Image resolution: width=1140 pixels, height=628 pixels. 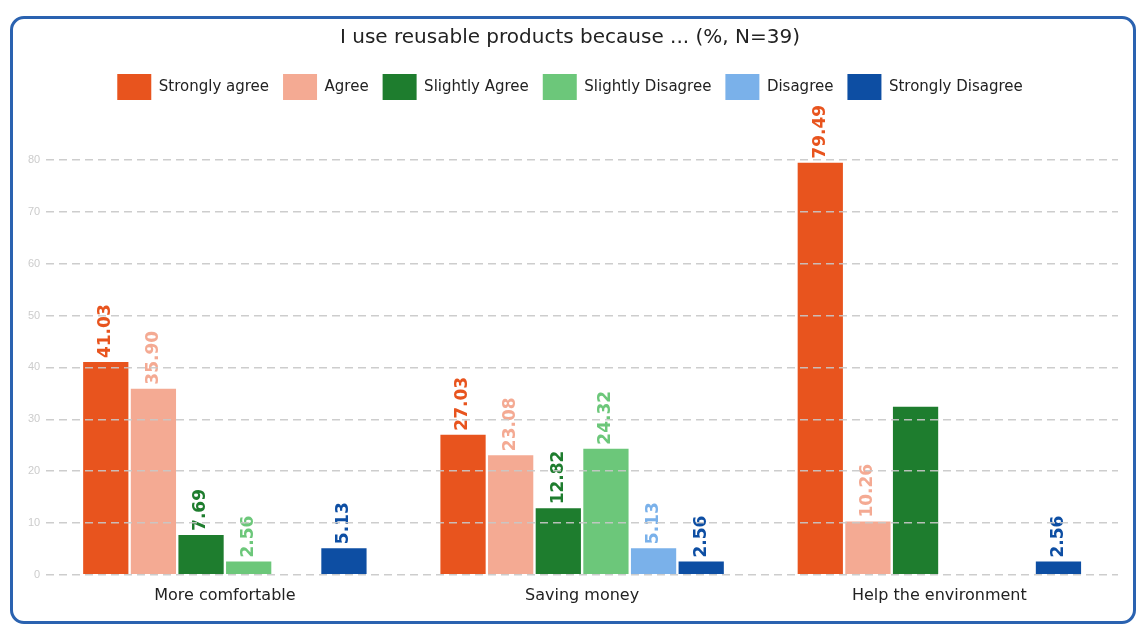 I want to click on data-label: 27.03, so click(x=461, y=403).